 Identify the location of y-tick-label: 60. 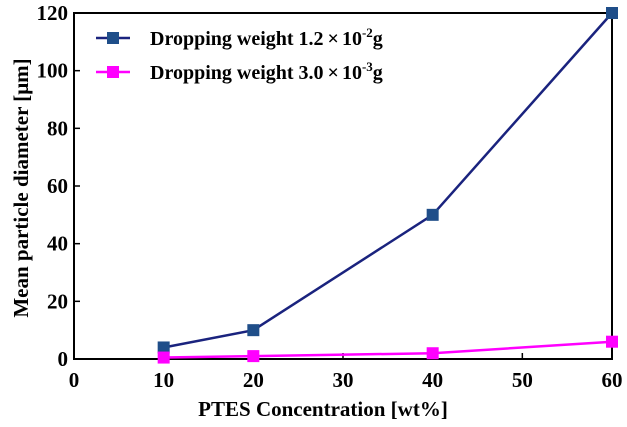
(57, 186).